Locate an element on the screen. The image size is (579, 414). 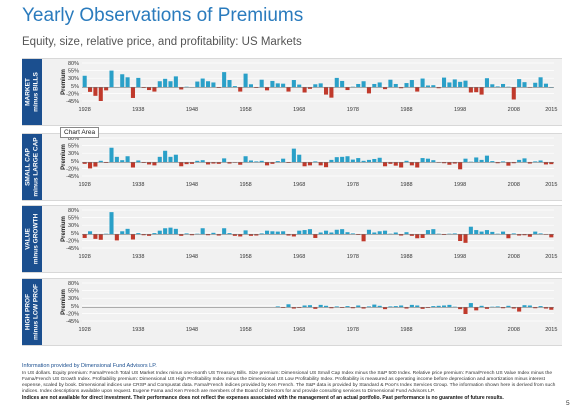
bar-1960 is located at coordinates (256, 162).